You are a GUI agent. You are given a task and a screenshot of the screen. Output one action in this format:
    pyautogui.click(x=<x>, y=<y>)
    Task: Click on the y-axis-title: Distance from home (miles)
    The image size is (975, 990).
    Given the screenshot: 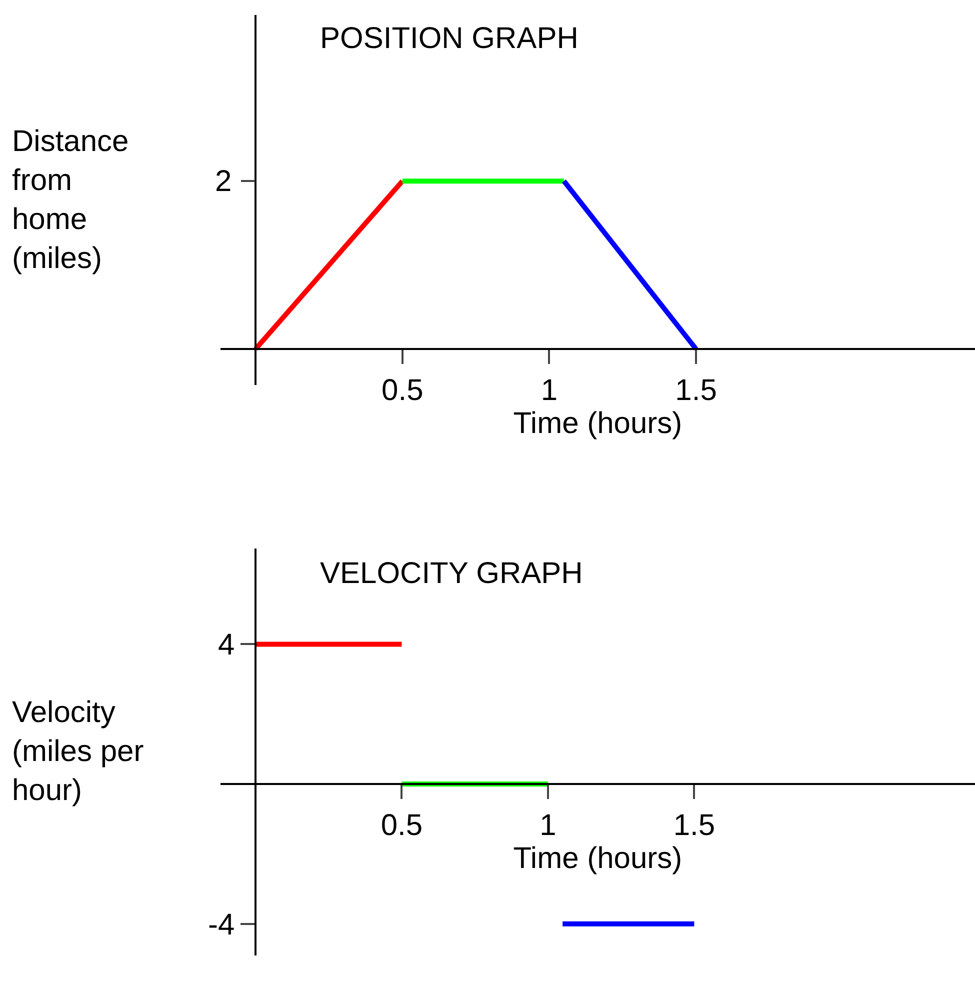 What is the action you would take?
    pyautogui.click(x=70, y=200)
    